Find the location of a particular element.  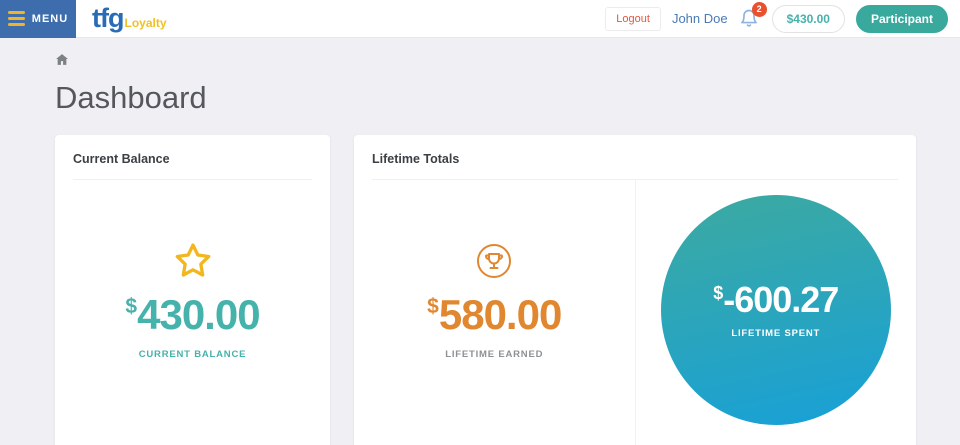

page-title: Dashboard is located at coordinates (131, 97).